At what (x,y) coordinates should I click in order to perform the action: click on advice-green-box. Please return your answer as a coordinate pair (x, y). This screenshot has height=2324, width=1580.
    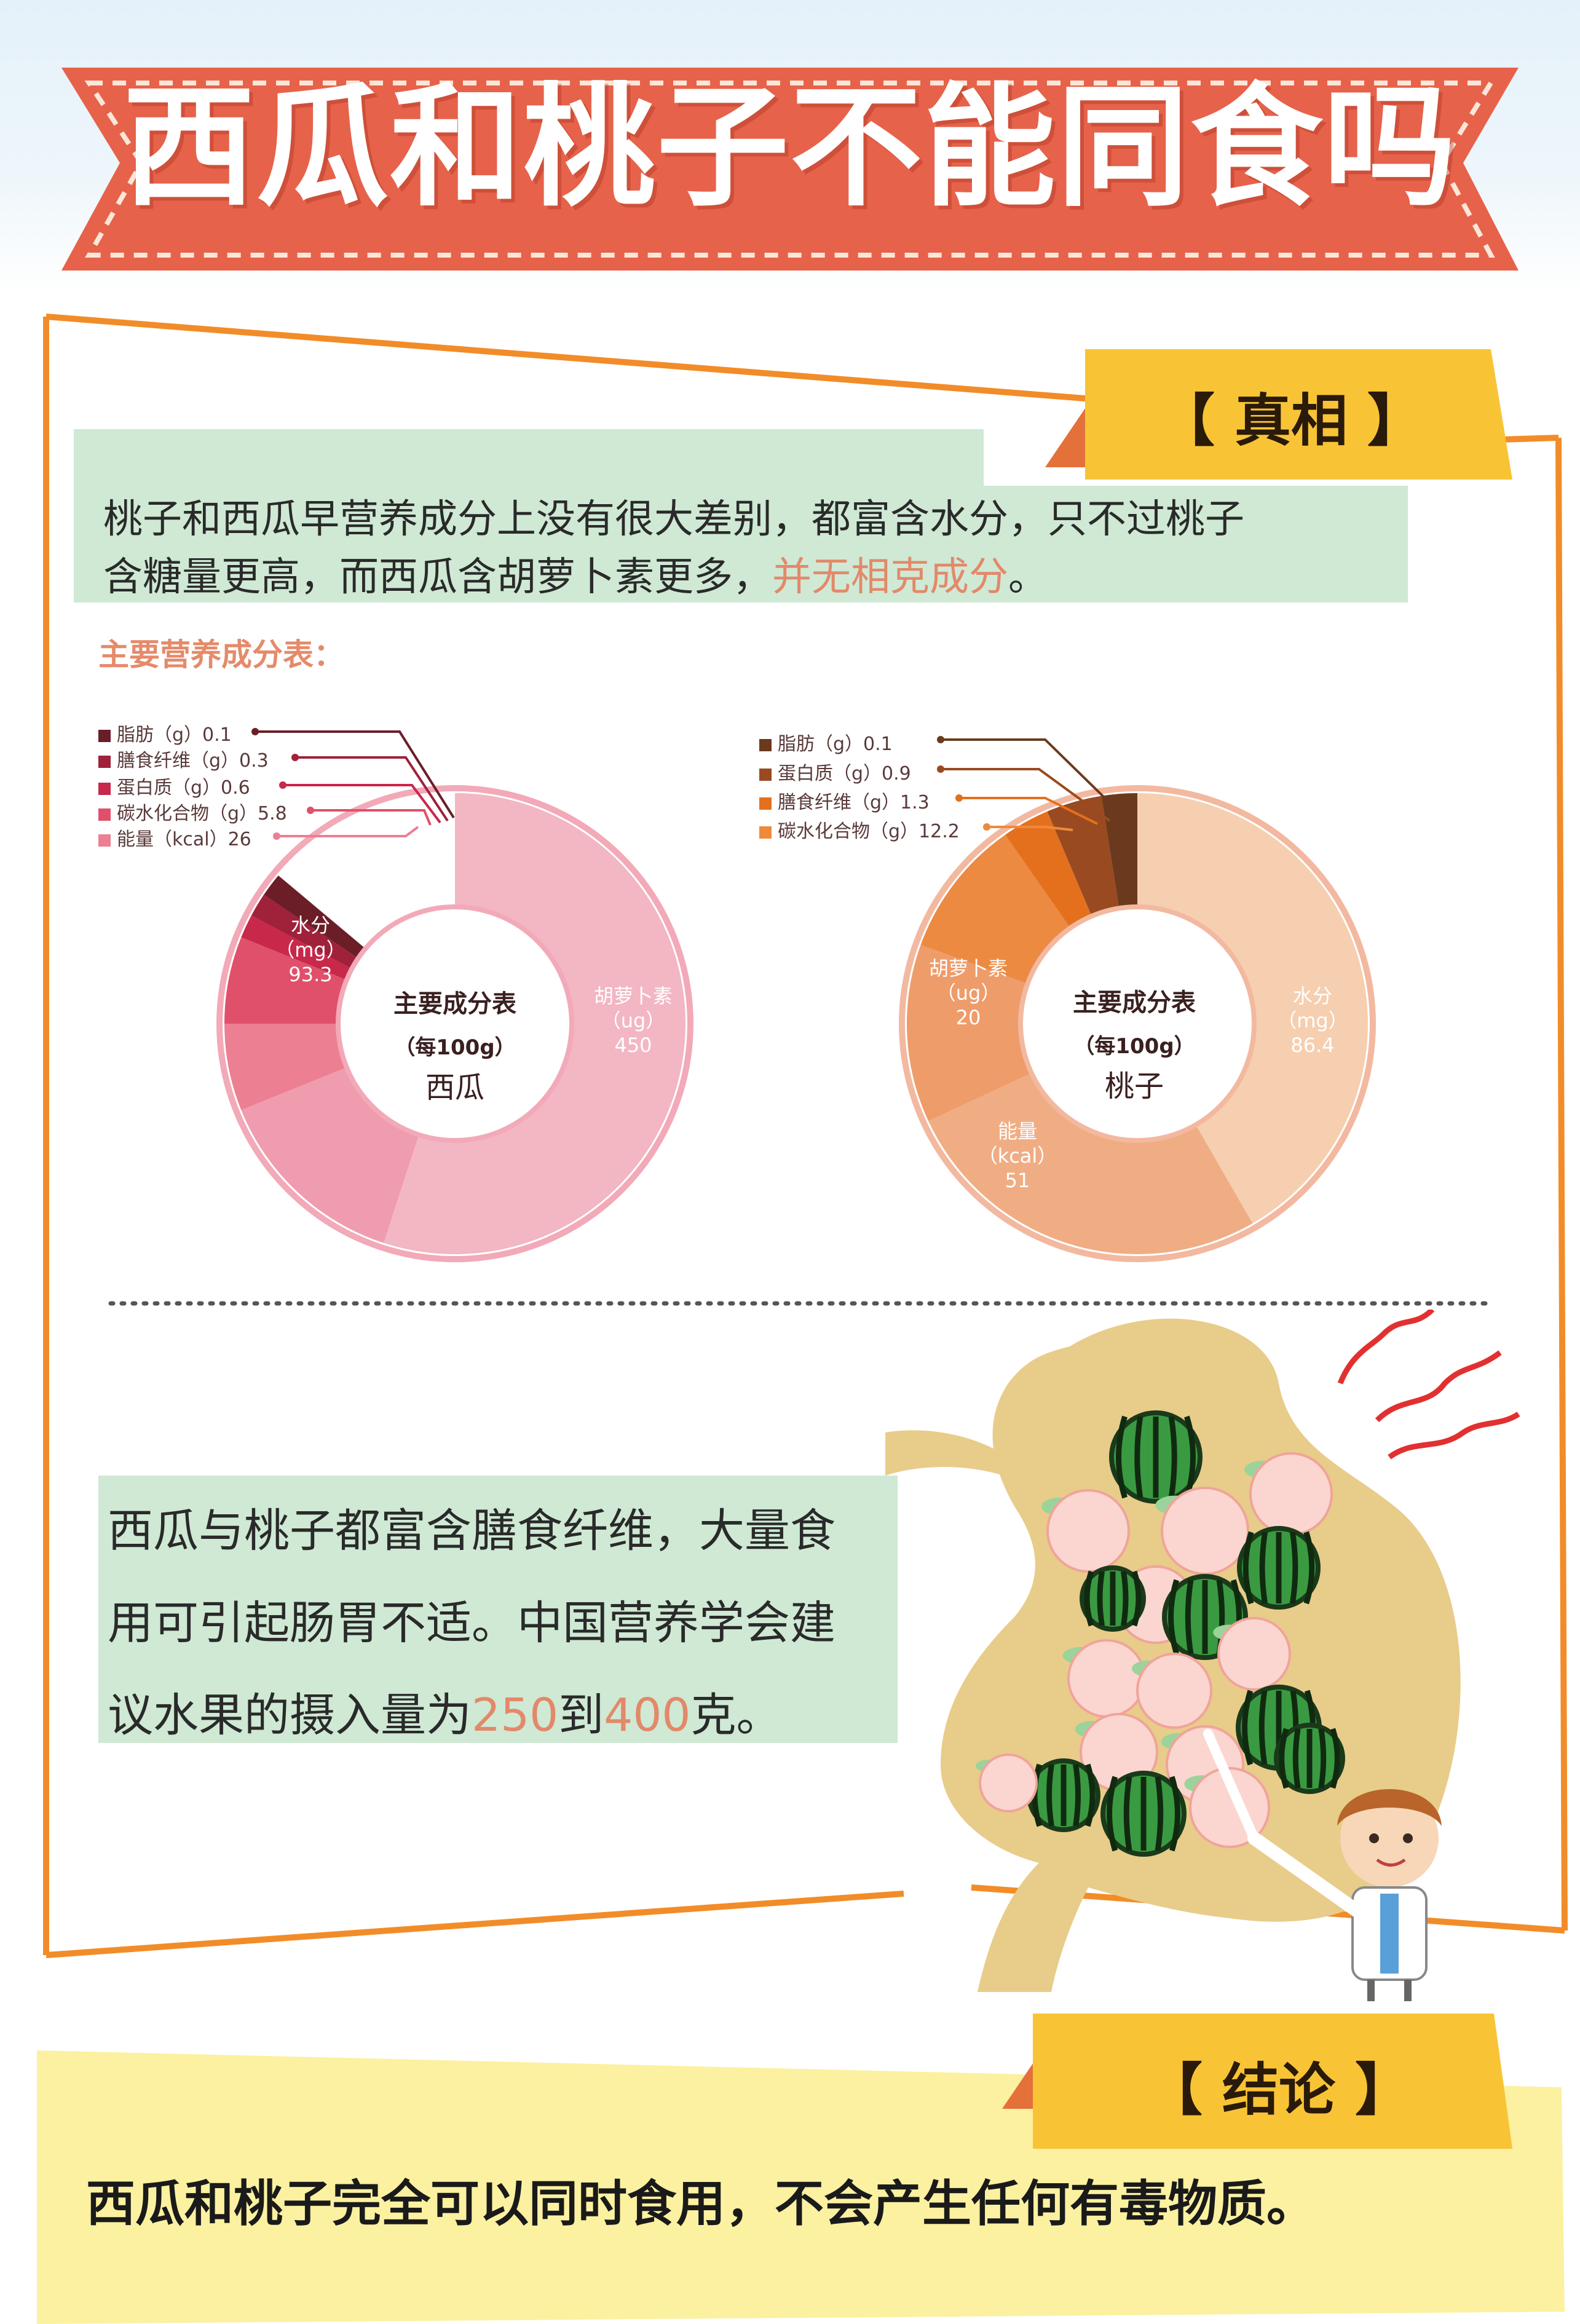
    Looking at the image, I should click on (498, 1609).